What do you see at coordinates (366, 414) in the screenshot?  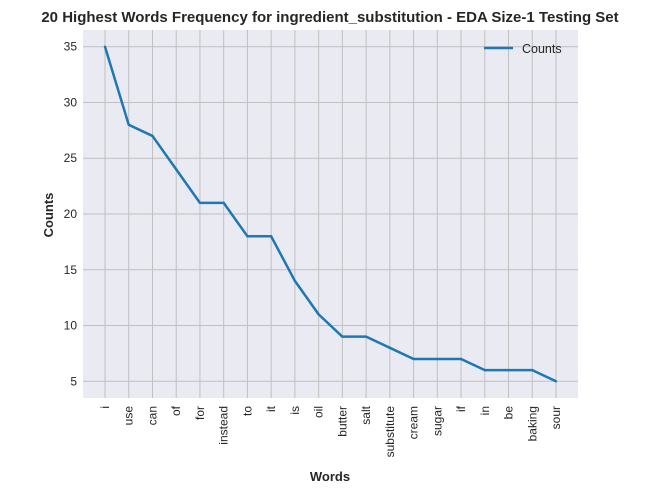 I see `x-tick-label: salt` at bounding box center [366, 414].